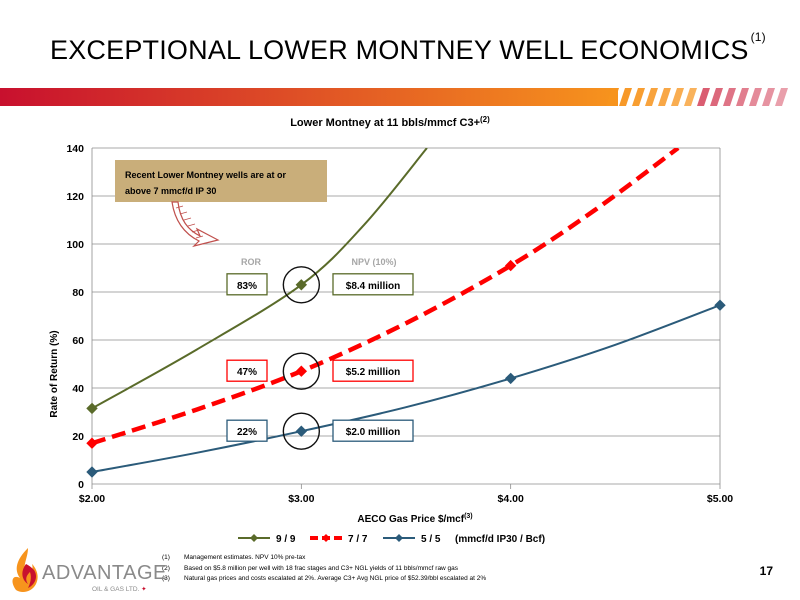 Image resolution: width=800 pixels, height=600 pixels. I want to click on x-axis-label-ref: (3), so click(468, 516).